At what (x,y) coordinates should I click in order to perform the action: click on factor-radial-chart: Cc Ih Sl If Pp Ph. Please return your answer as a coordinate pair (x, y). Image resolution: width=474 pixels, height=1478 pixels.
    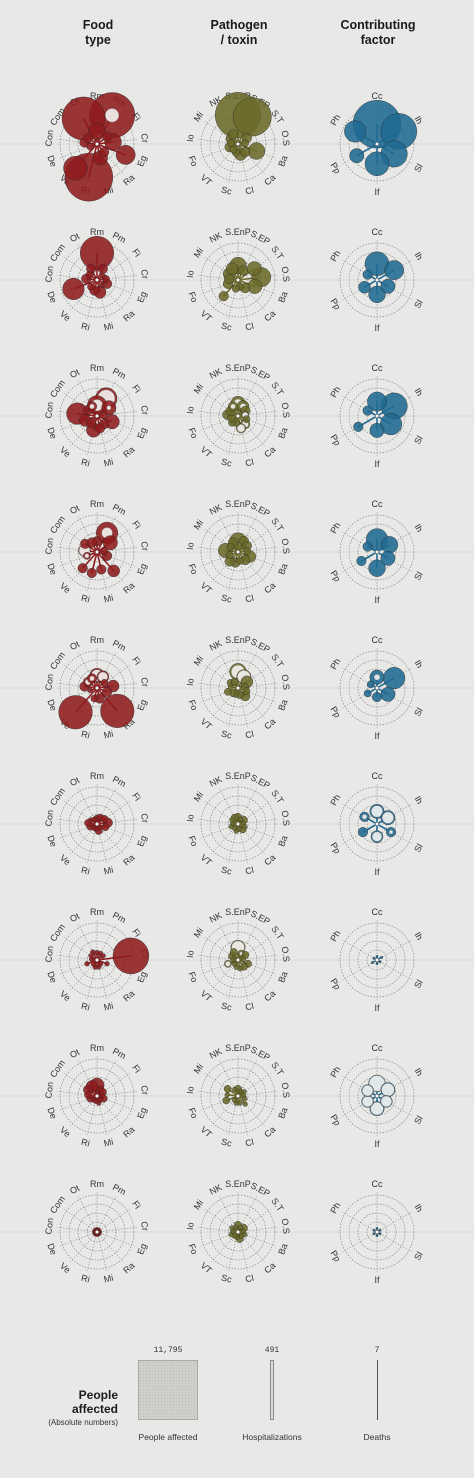
    Looking at the image, I should click on (376, 1232).